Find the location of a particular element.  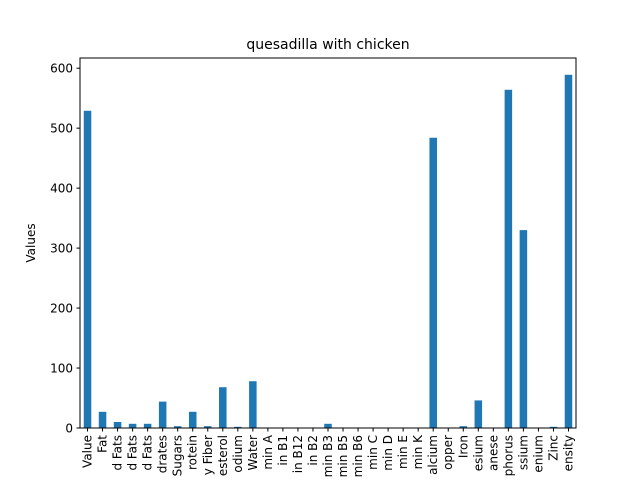

y-axis-ticks: 0 100 200 300 400 500 600 is located at coordinates (65, 249).